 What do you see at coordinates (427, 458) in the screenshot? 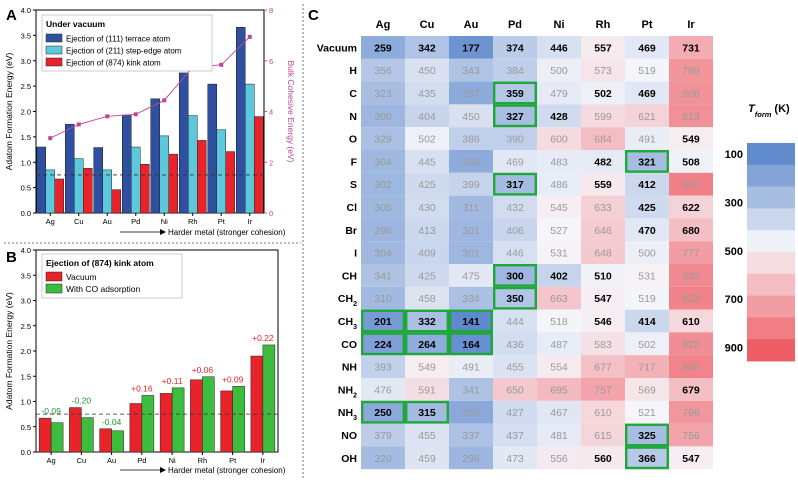
I see `heatmap-cell-oh-cu` at bounding box center [427, 458].